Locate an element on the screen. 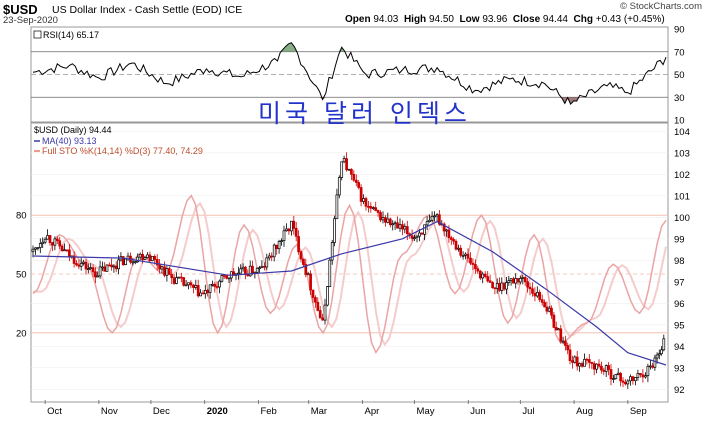 Image resolution: width=707 pixels, height=424 pixels. price-tick-label: 100 is located at coordinates (682, 218).